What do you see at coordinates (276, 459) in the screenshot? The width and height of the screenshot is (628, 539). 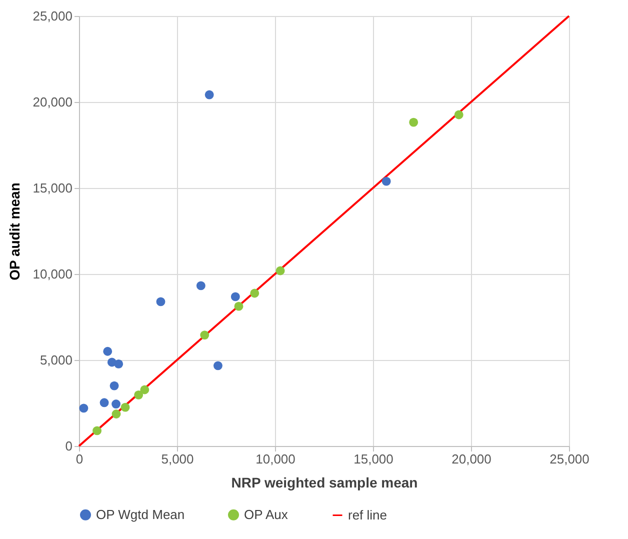 I see `x-tick-label: 10,000` at bounding box center [276, 459].